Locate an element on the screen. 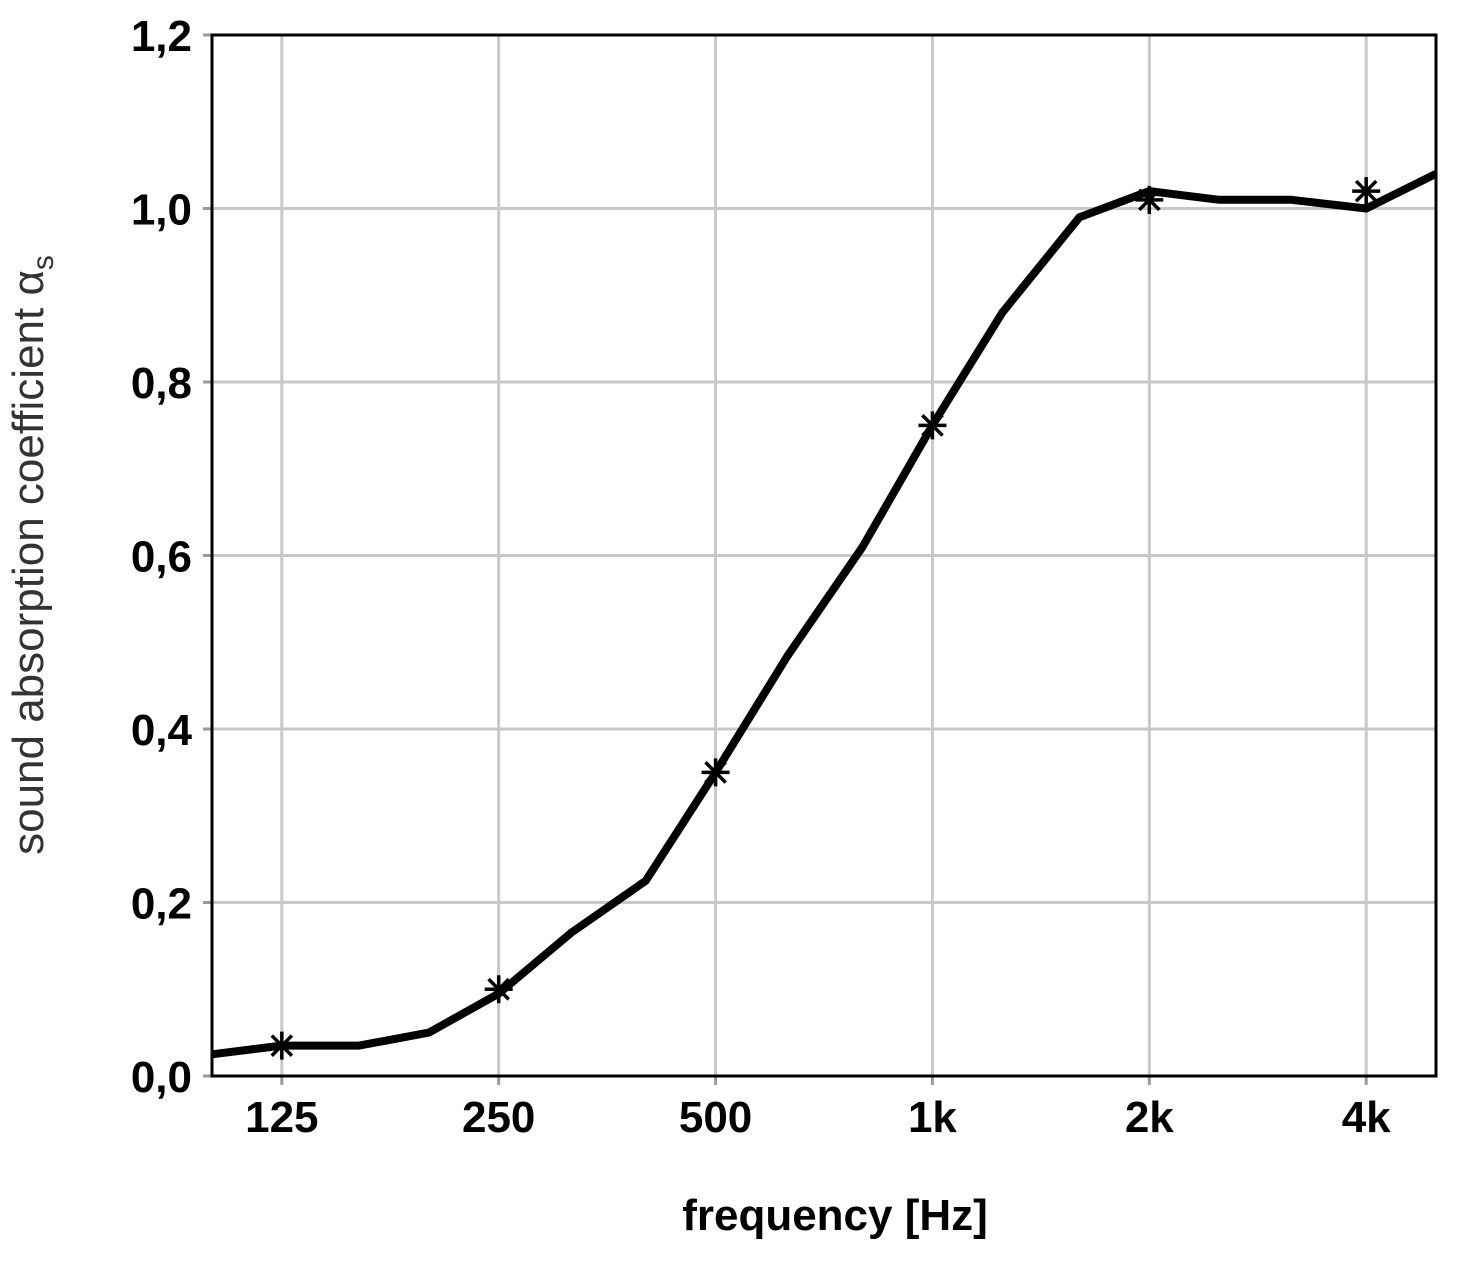 This screenshot has height=1265, width=1470. y-tick-label: 1,0 is located at coordinates (161, 210).